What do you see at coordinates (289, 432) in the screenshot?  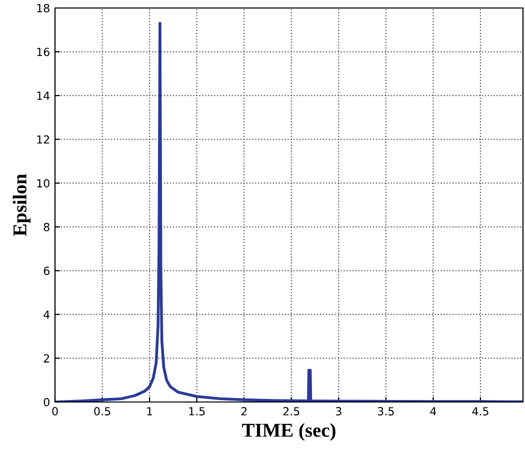 I see `x-axis-title: TIME (sec)` at bounding box center [289, 432].